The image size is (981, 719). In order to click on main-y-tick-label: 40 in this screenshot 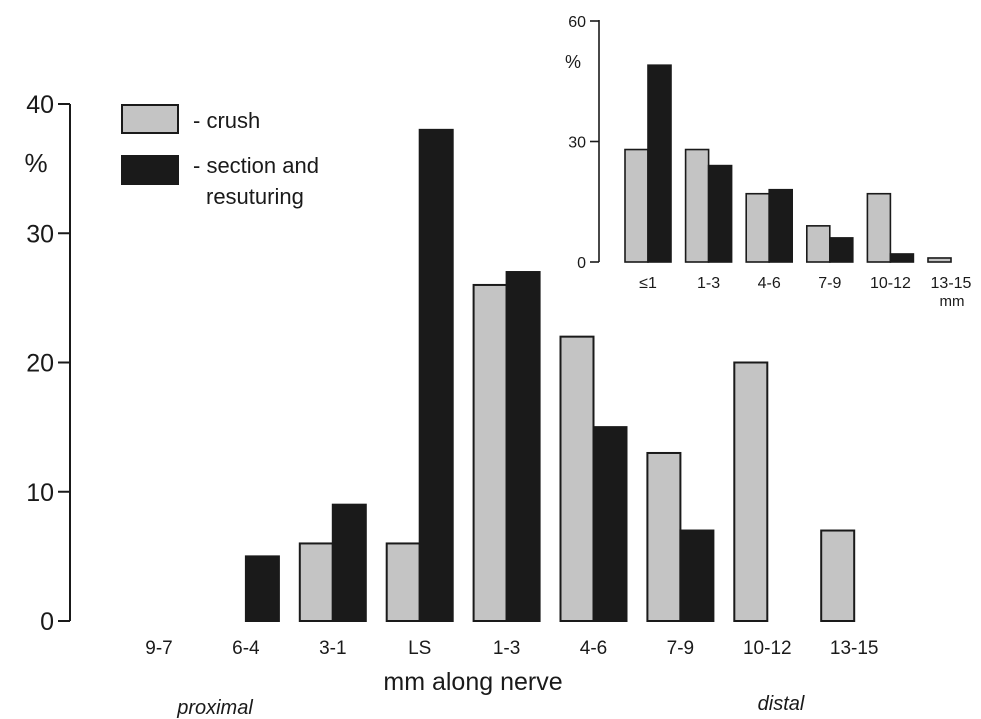, I will do `click(40, 105)`.